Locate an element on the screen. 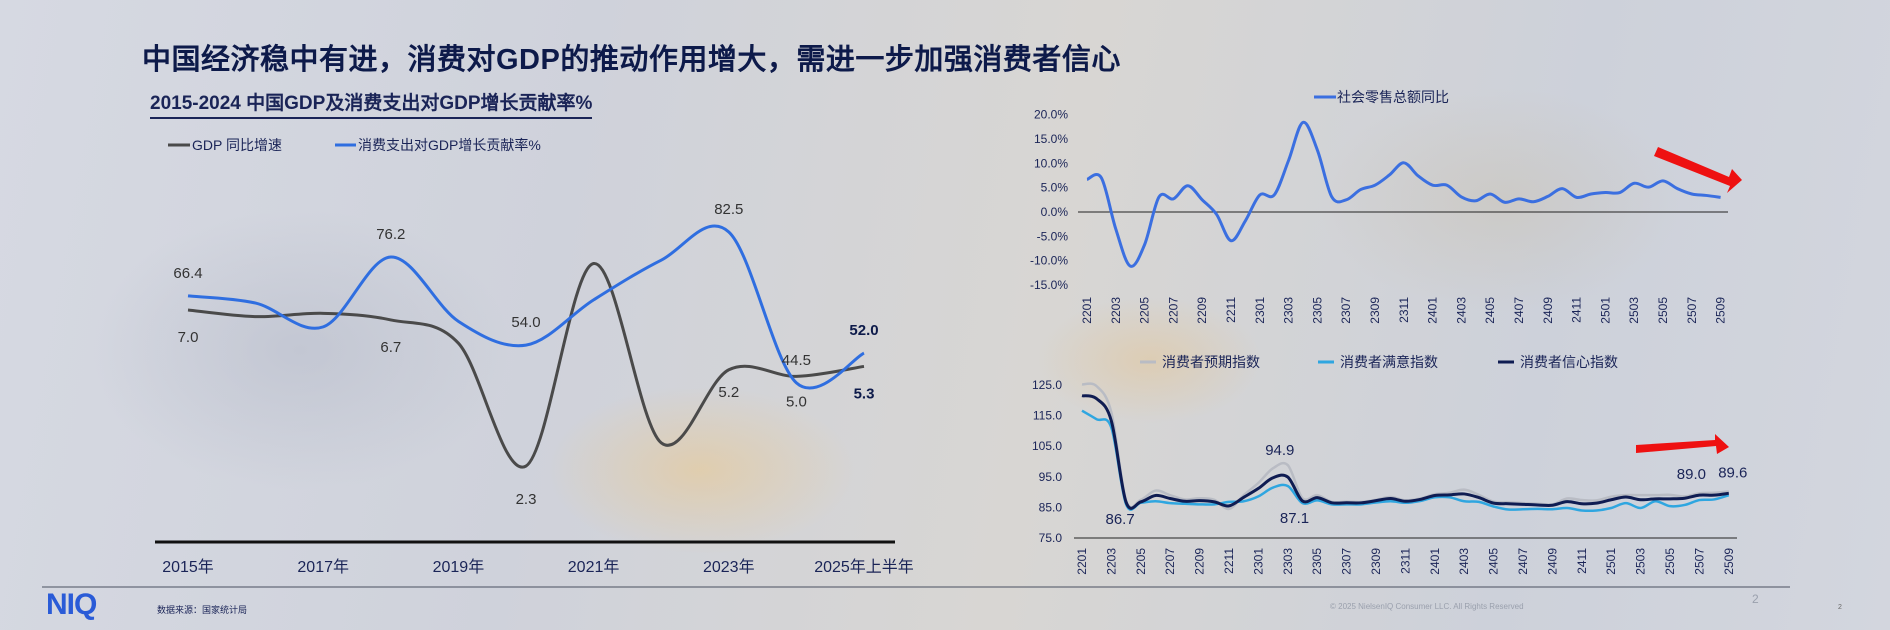  y-tick-label: 15.0% is located at coordinates (1051, 139).